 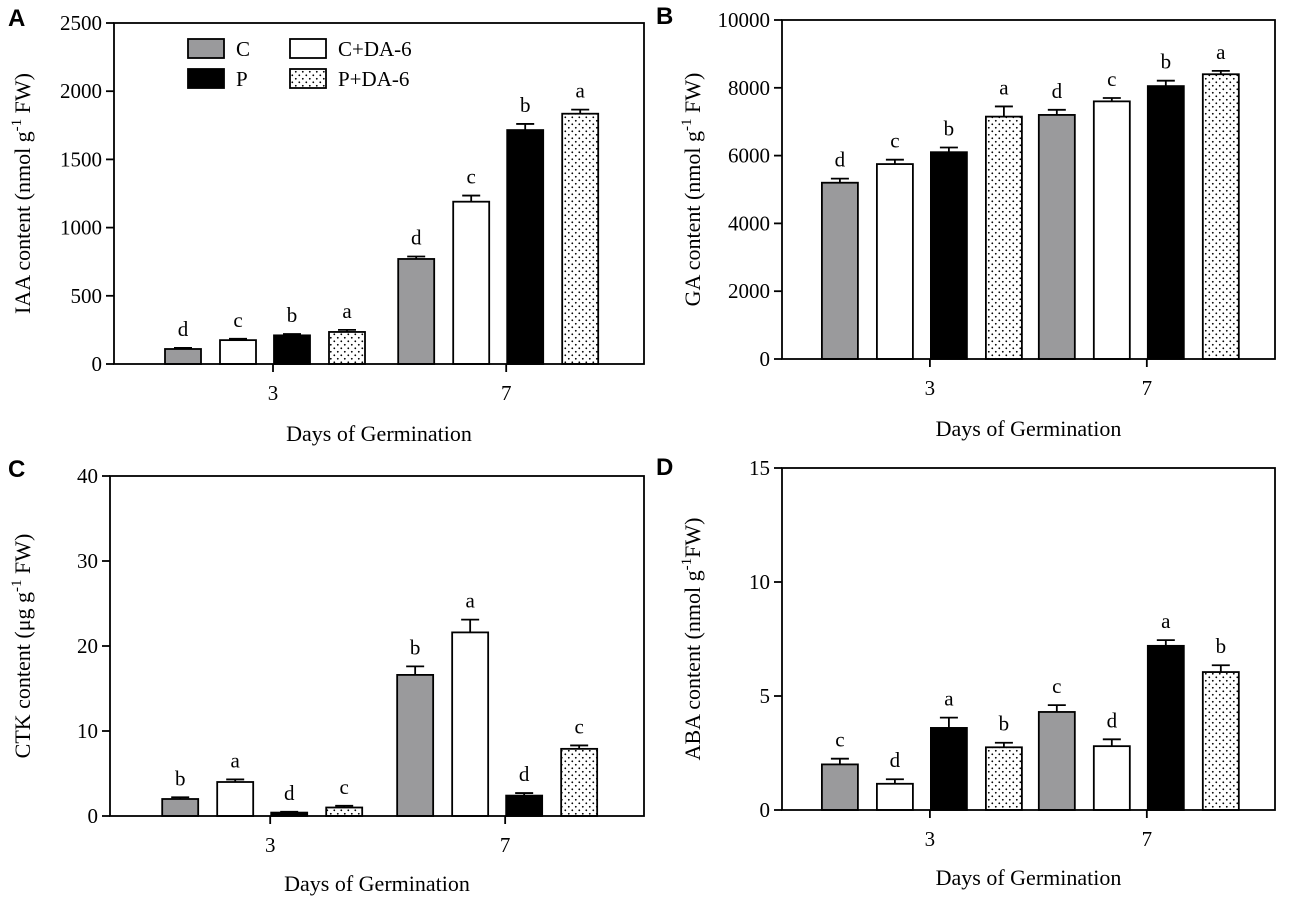 What do you see at coordinates (22, 193) in the screenshot?
I see `y-axis-title: IAA content (nmol g-1 FW)` at bounding box center [22, 193].